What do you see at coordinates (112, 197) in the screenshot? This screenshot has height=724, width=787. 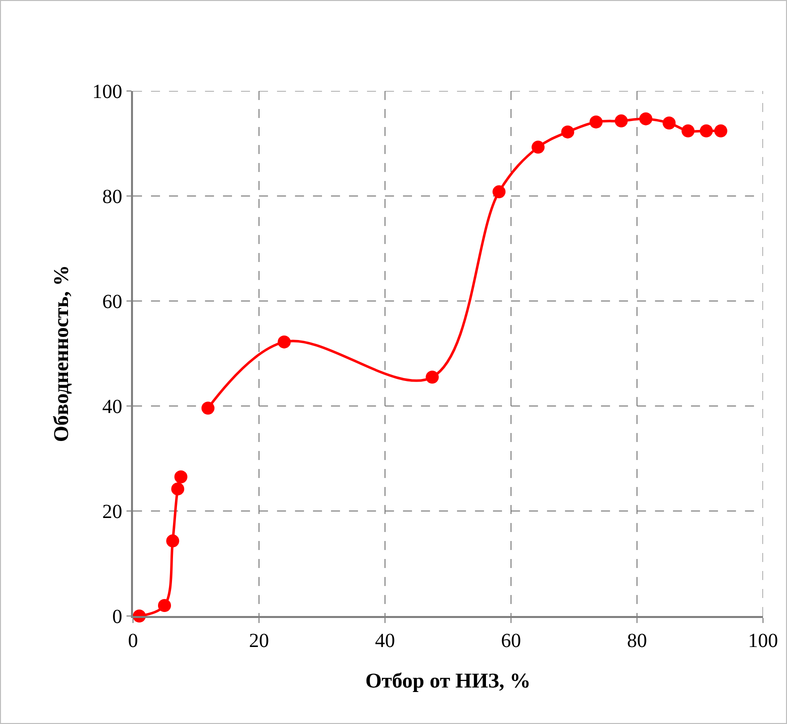 I see `y-tick-label: 80` at bounding box center [112, 197].